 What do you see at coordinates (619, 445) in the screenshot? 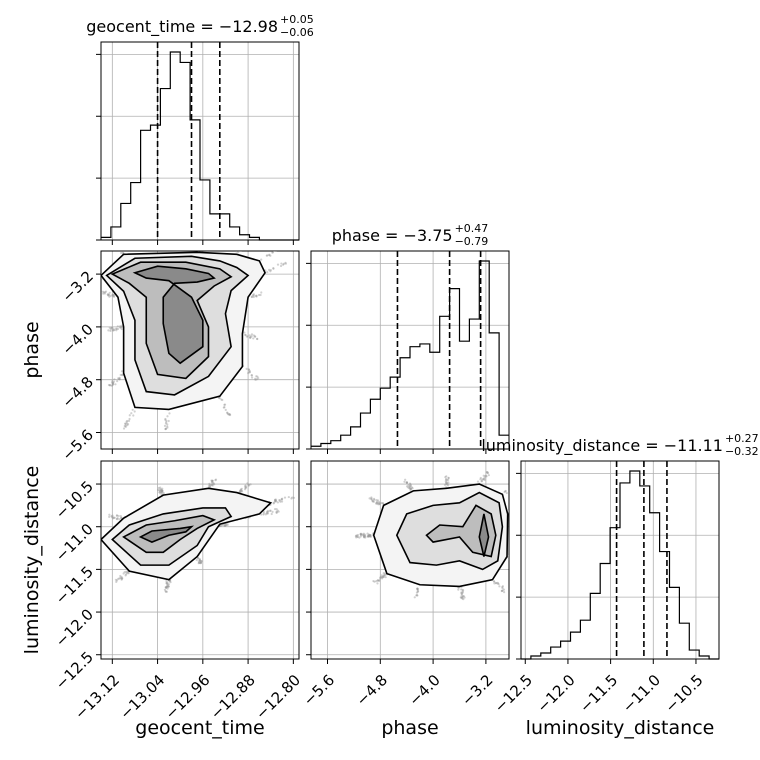
I see `panel-title: luminosity_distance = −11.11 +0.27−0.32` at bounding box center [619, 445].